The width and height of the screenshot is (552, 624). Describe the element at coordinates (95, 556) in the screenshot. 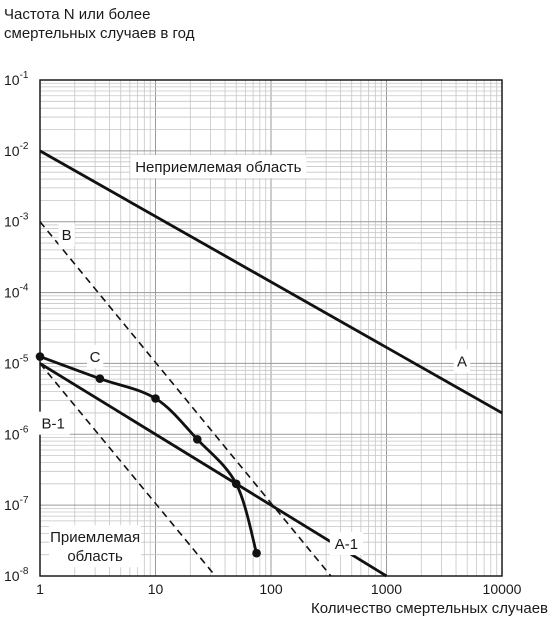

I see `annotation-label: область` at that location.